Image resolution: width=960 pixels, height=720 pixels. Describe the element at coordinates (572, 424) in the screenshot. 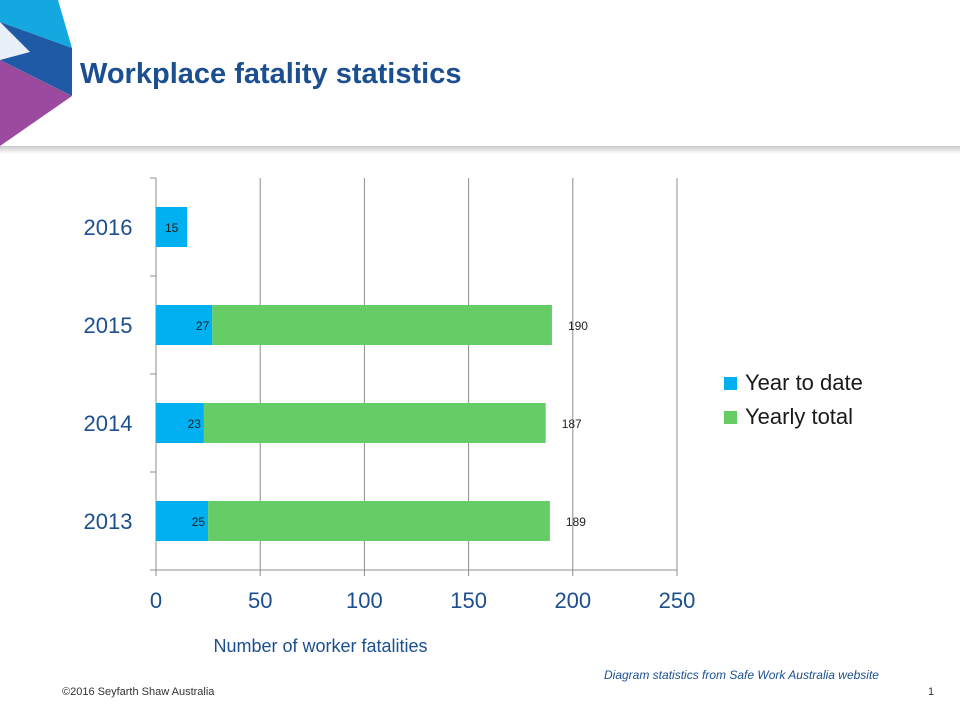

I see `data-label-yearly-total-2014: 187` at that location.